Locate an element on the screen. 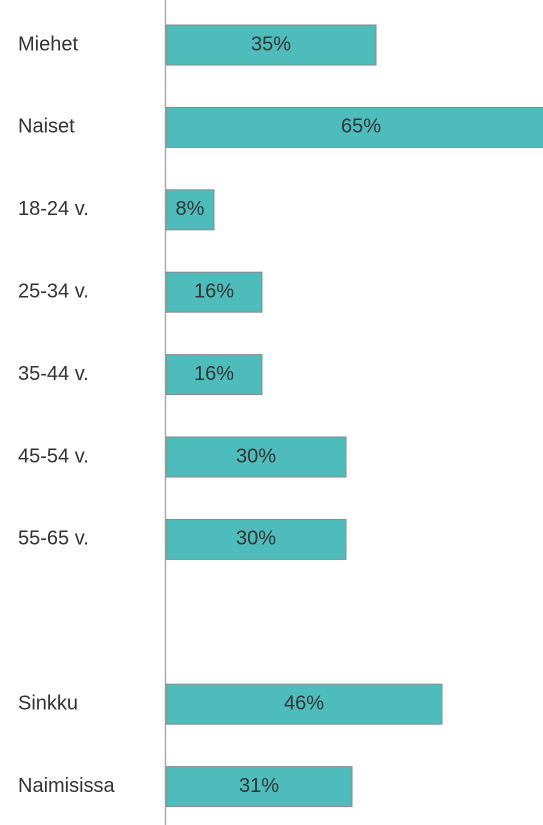  data-label: 46% is located at coordinates (304, 703).